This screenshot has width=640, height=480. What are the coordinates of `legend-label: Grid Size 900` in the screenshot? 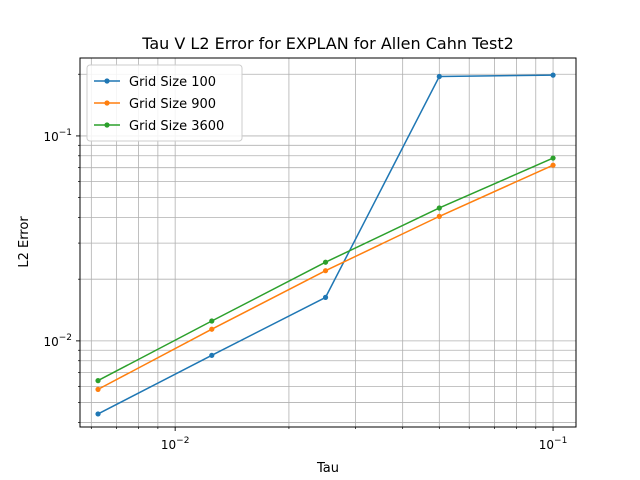 It's located at (172, 104).